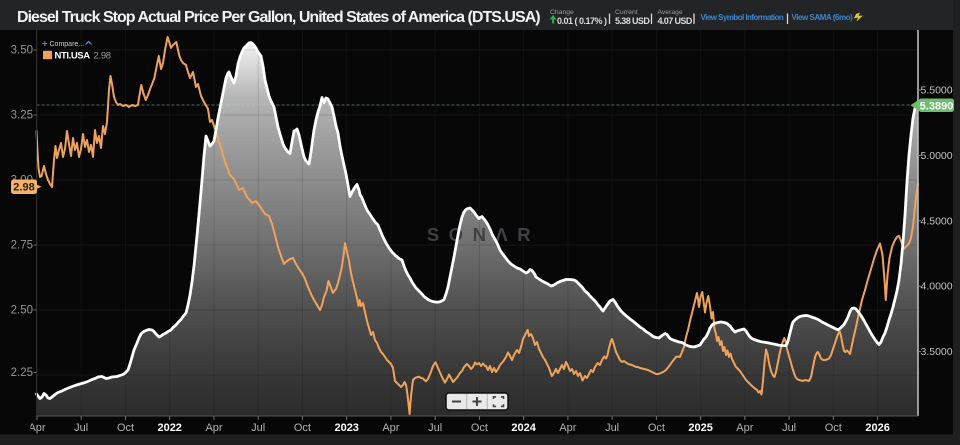  Describe the element at coordinates (823, 17) in the screenshot. I see `svg-text: View SAMA (6mo)` at that location.